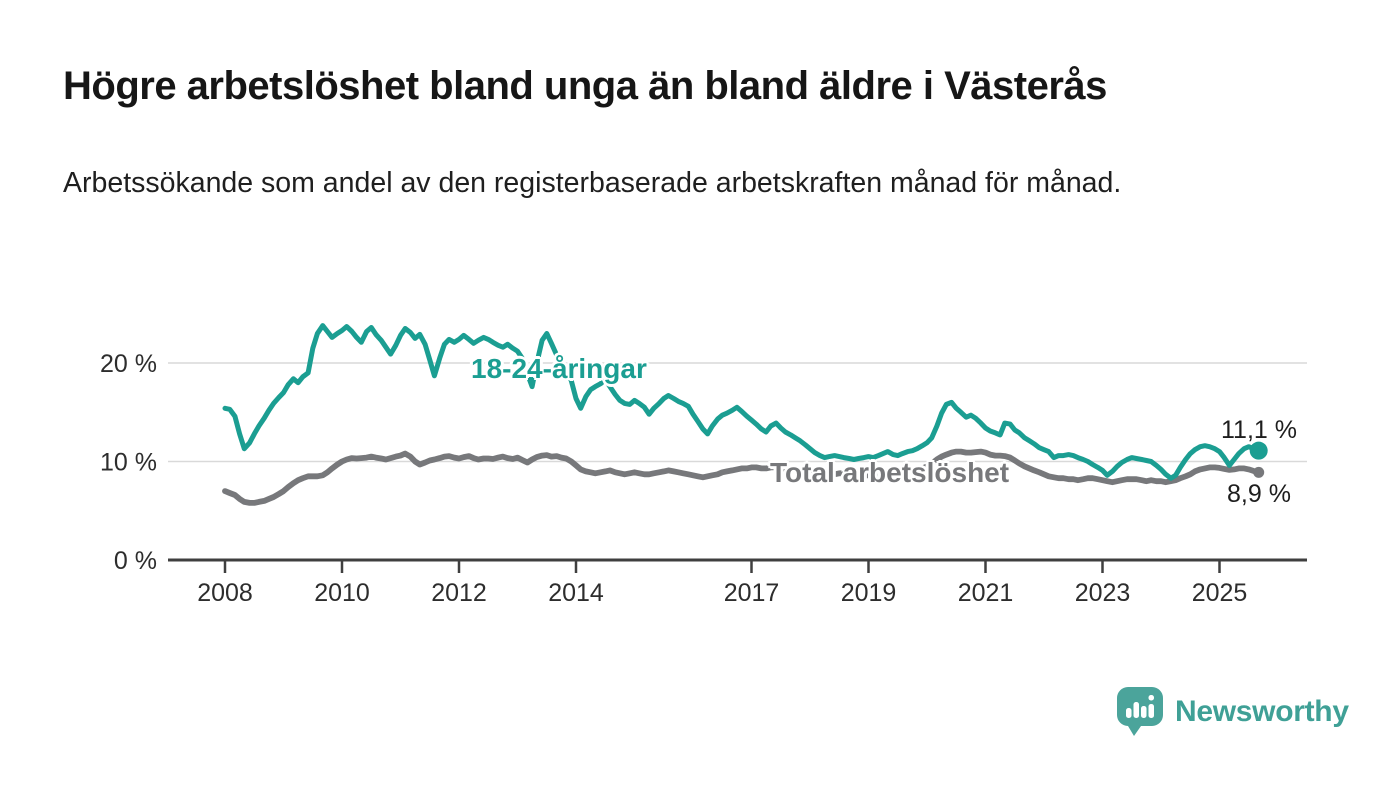  I want to click on x-tick-label-2012: 2012, so click(459, 593).